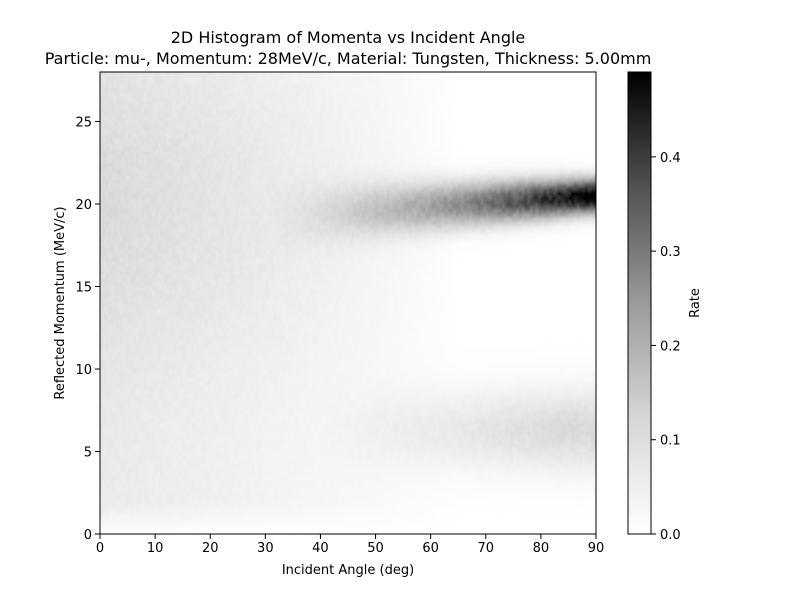 This screenshot has width=800, height=600. Describe the element at coordinates (88, 453) in the screenshot. I see `y-tick-label: 5` at that location.